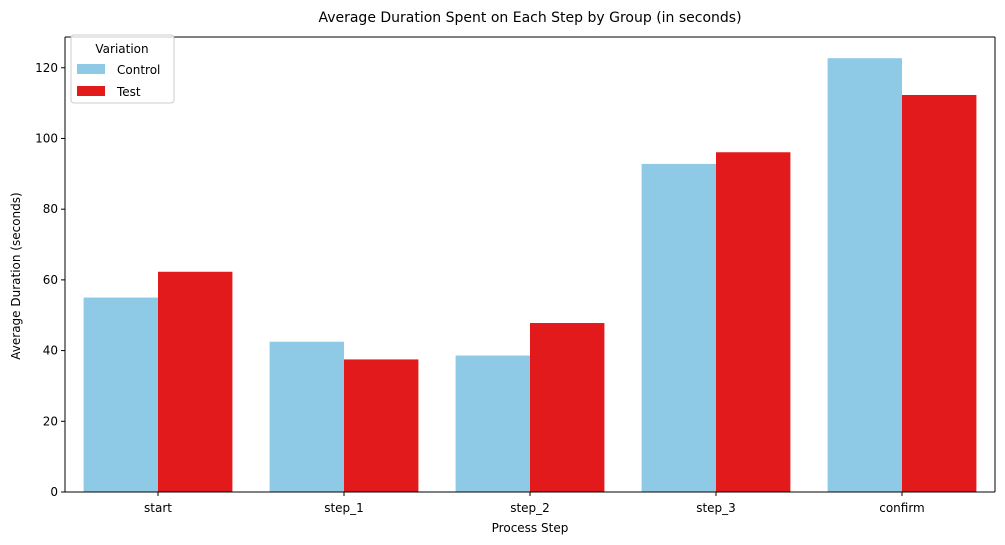 This screenshot has width=1005, height=545. What do you see at coordinates (195, 381) in the screenshot?
I see `bar-test-start` at bounding box center [195, 381].